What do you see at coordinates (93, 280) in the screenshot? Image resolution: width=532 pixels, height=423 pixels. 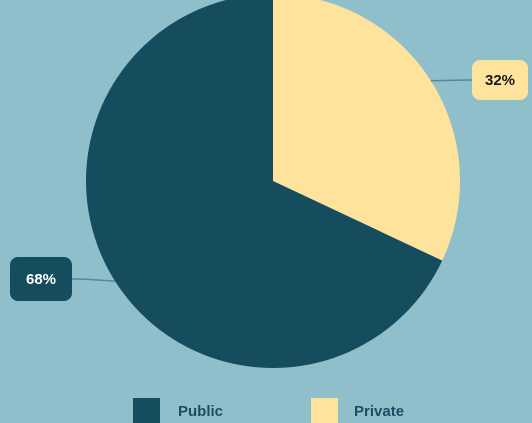 I see `leader-line-public` at bounding box center [93, 280].